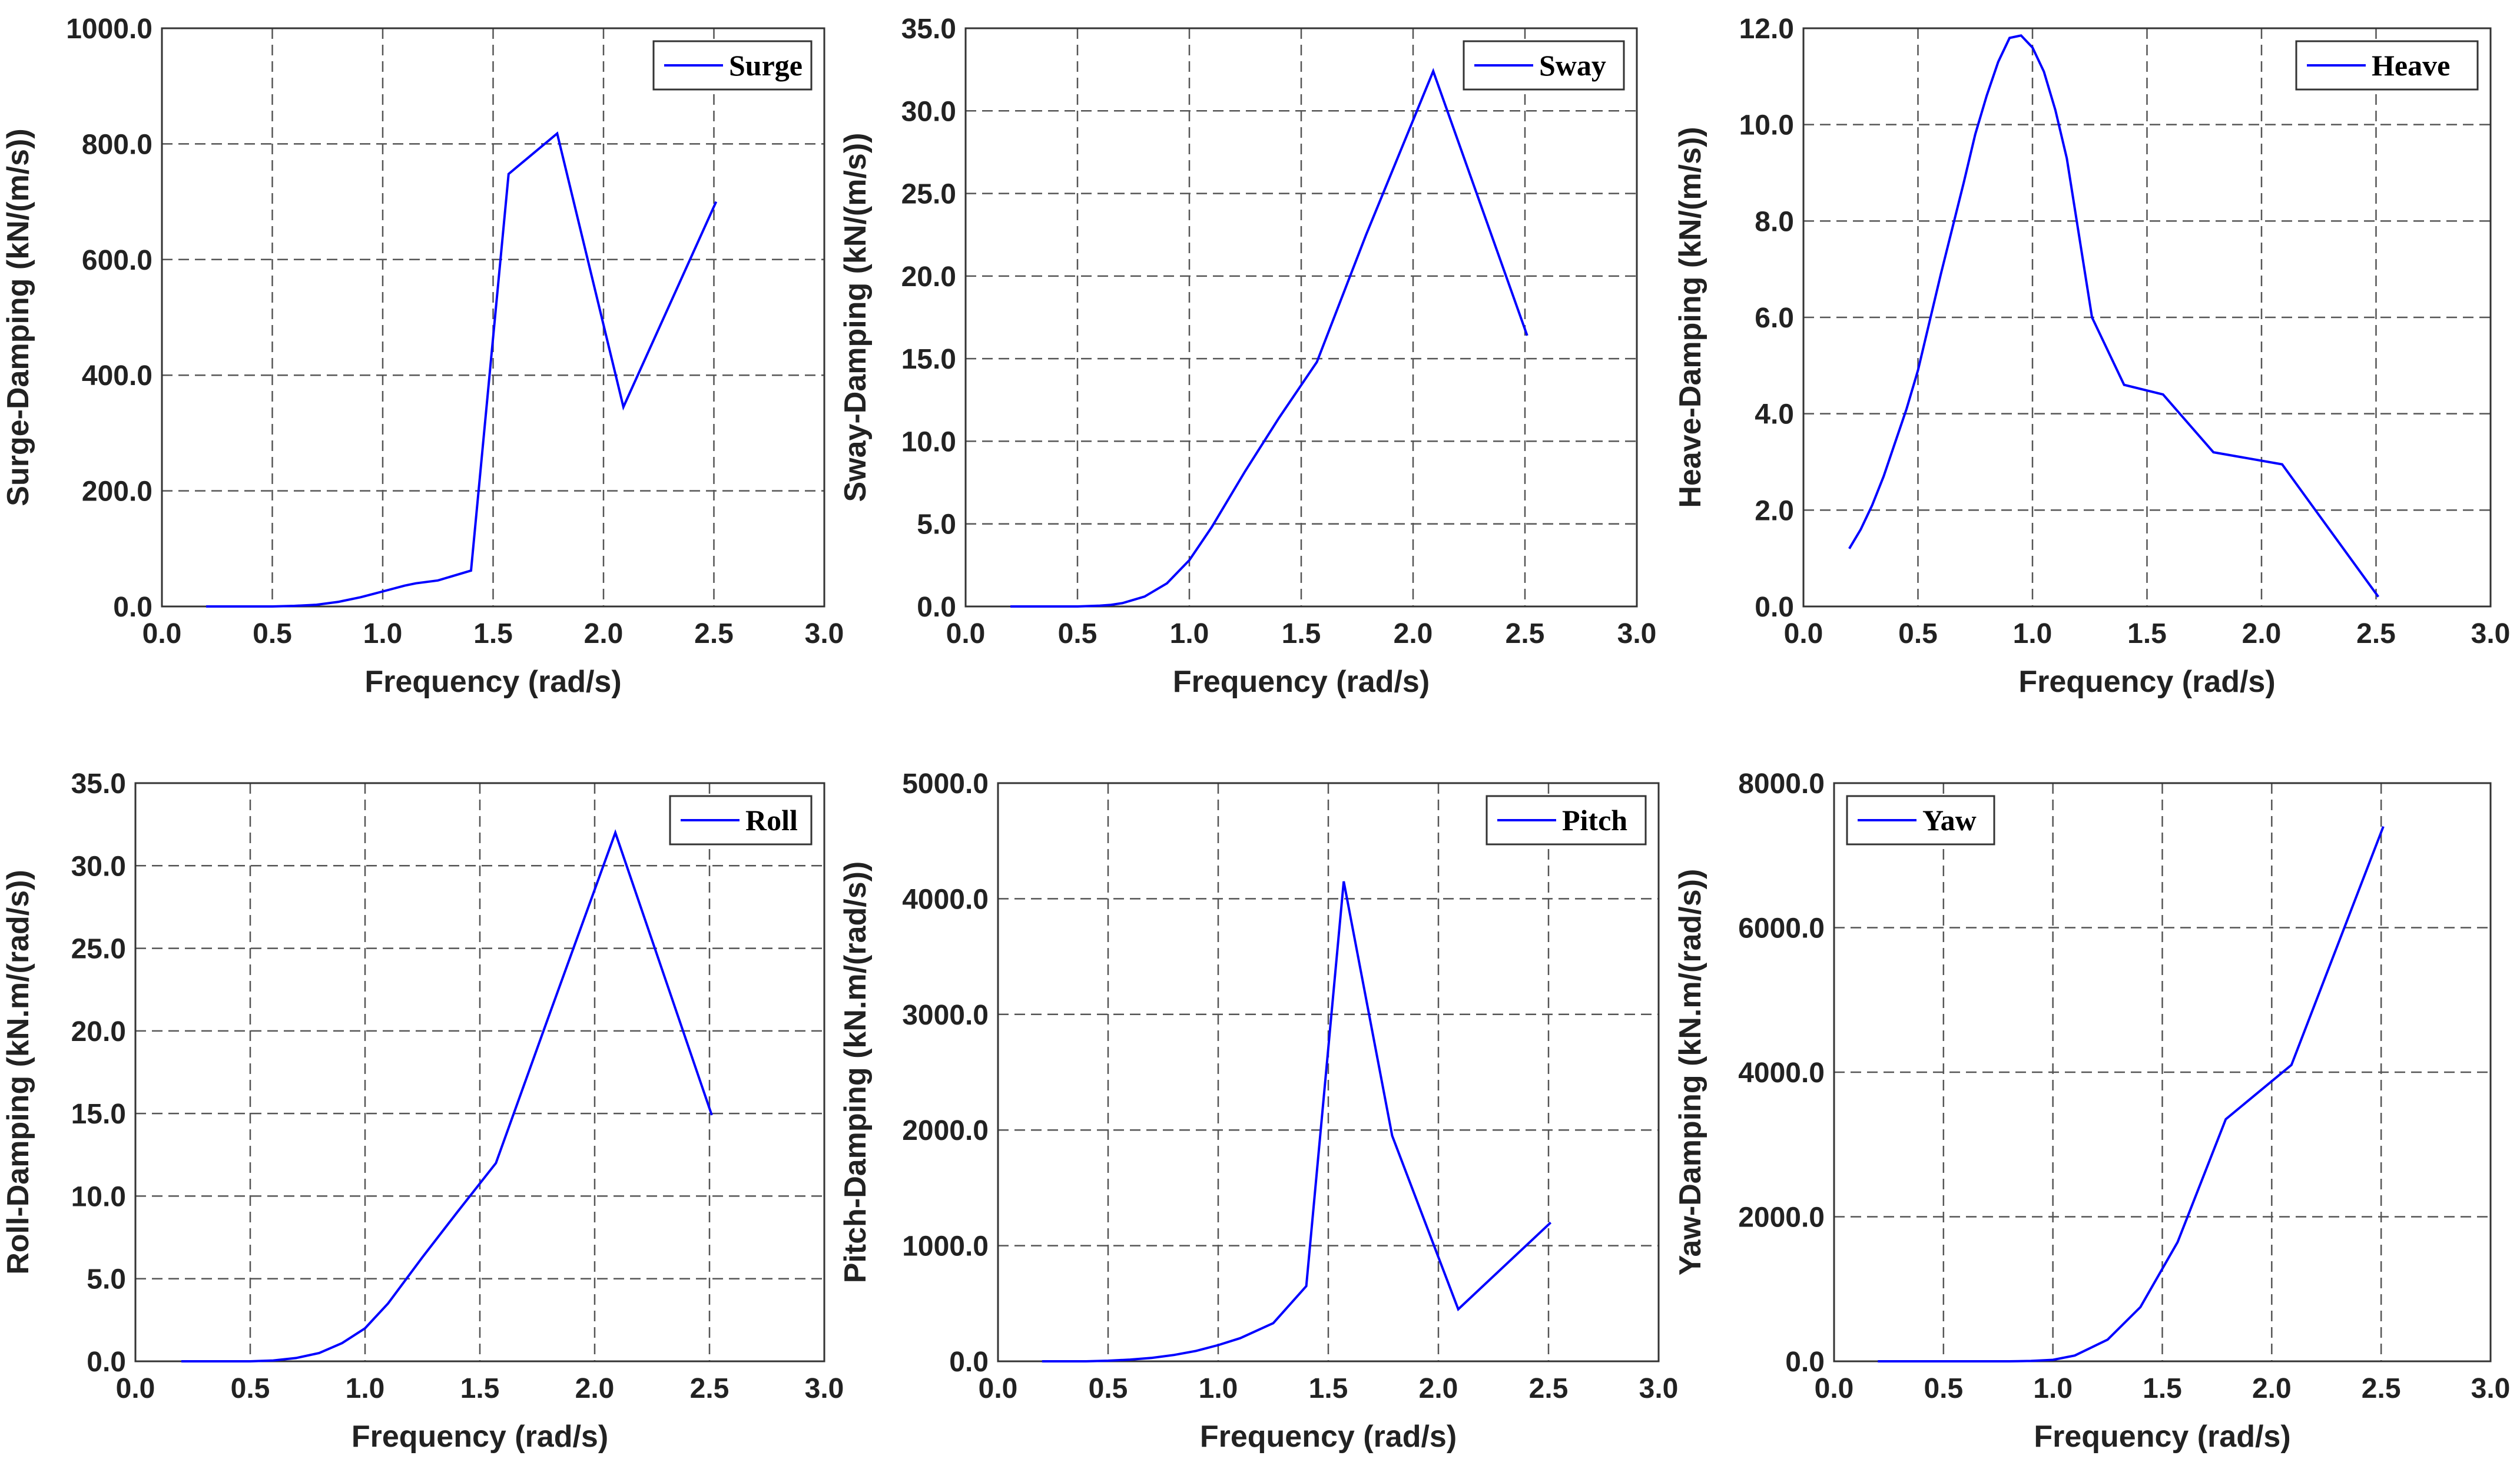  What do you see at coordinates (945, 784) in the screenshot?
I see `y-tick-label: 5000.0` at bounding box center [945, 784].